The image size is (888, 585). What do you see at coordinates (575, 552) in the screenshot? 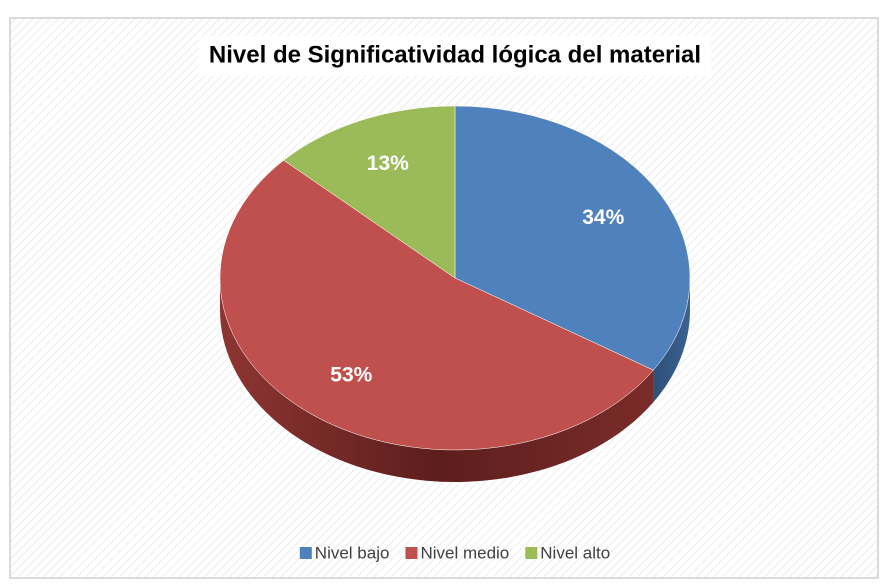
I see `legend-label: Nivel alto` at bounding box center [575, 552].